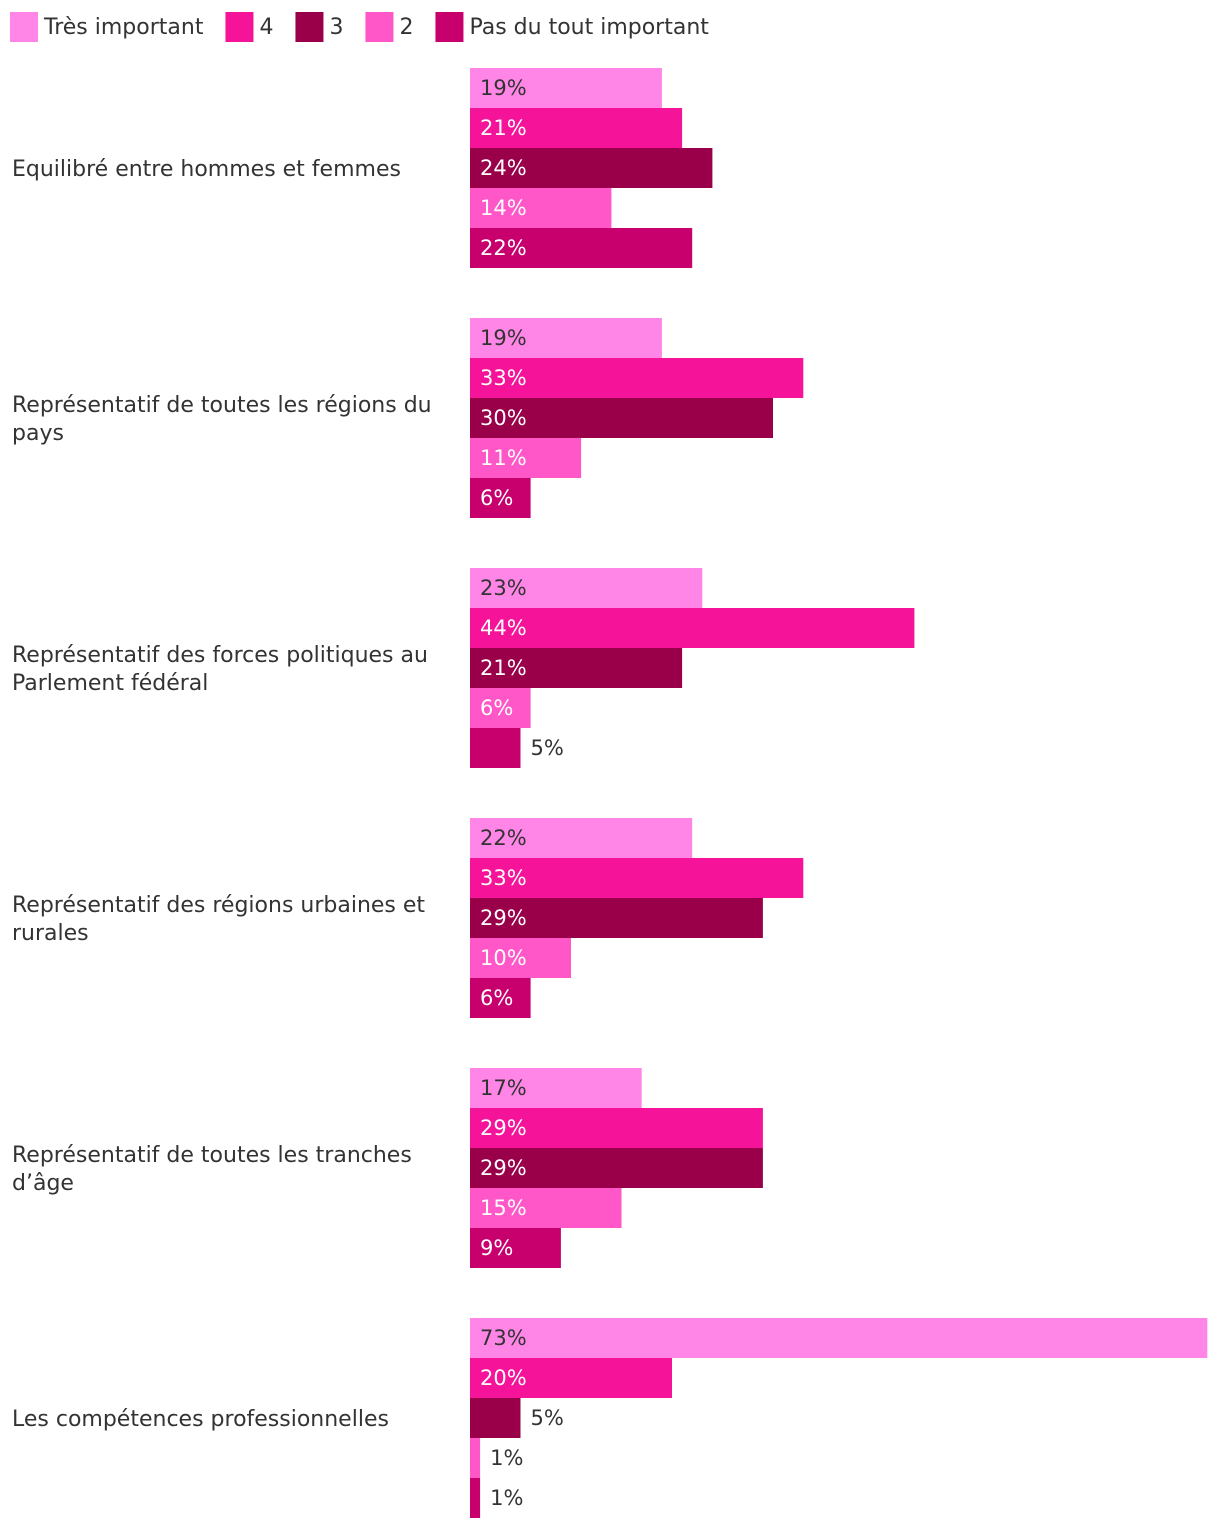  I want to click on legend-label-3: 2, so click(406, 27).